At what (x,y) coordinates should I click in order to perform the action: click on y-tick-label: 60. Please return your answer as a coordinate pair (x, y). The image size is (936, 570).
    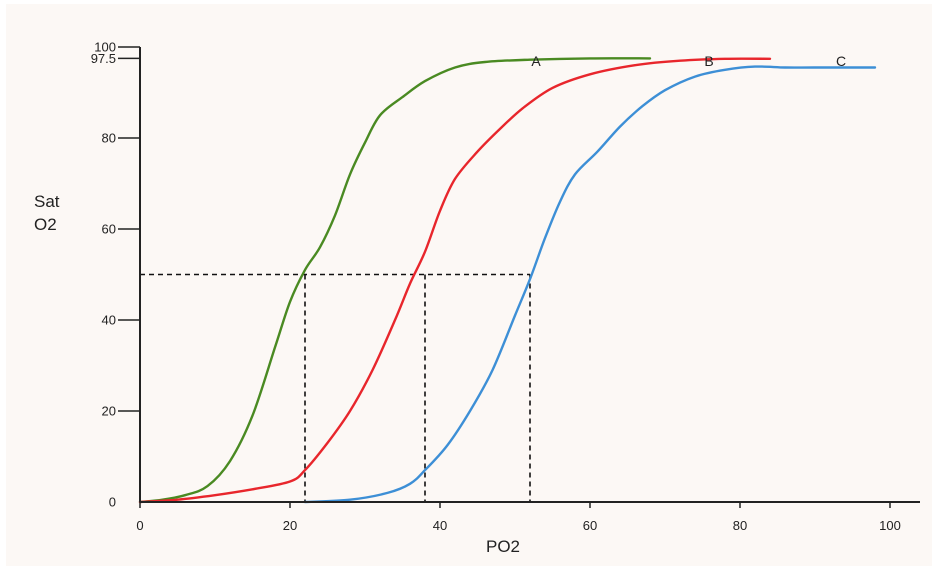
    Looking at the image, I should click on (109, 229).